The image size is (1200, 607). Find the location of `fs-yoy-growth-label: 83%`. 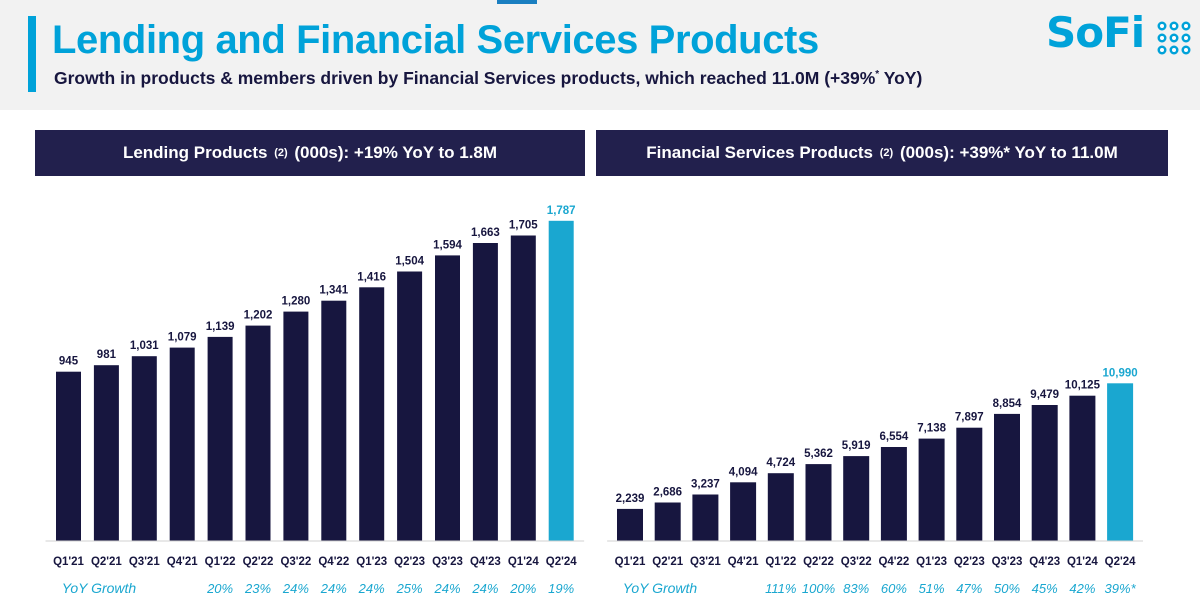

fs-yoy-growth-label: 83% is located at coordinates (856, 588).